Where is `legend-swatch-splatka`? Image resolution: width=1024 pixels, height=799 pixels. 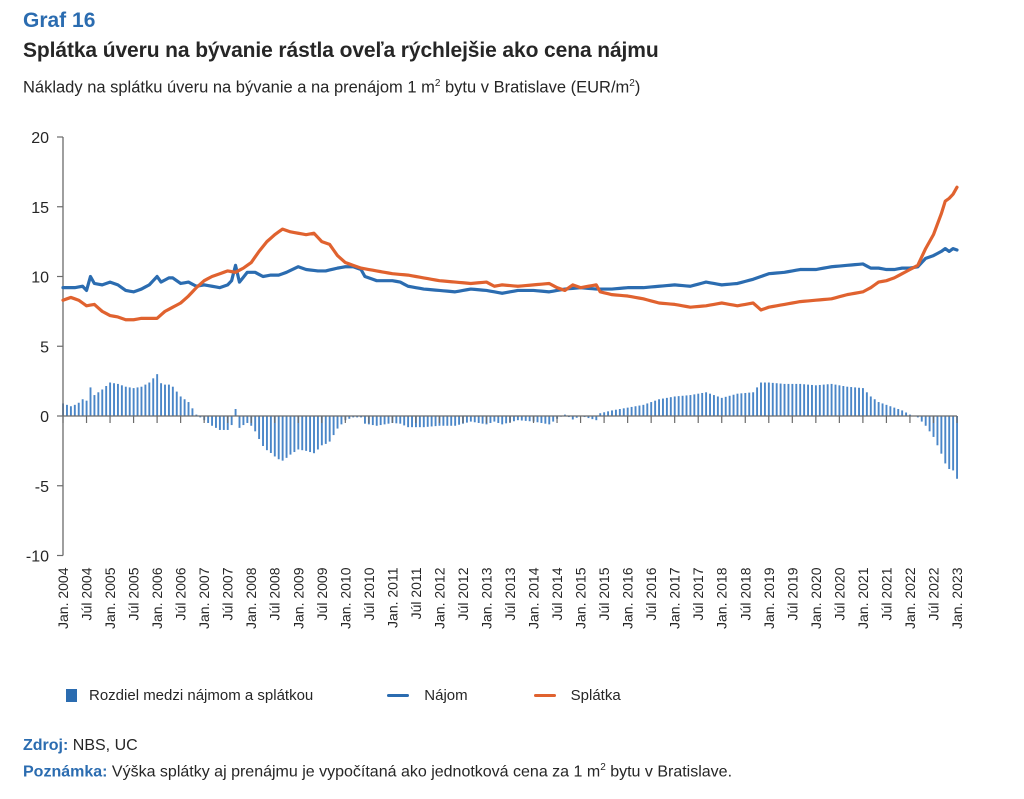
legend-swatch-splatka is located at coordinates (544, 695).